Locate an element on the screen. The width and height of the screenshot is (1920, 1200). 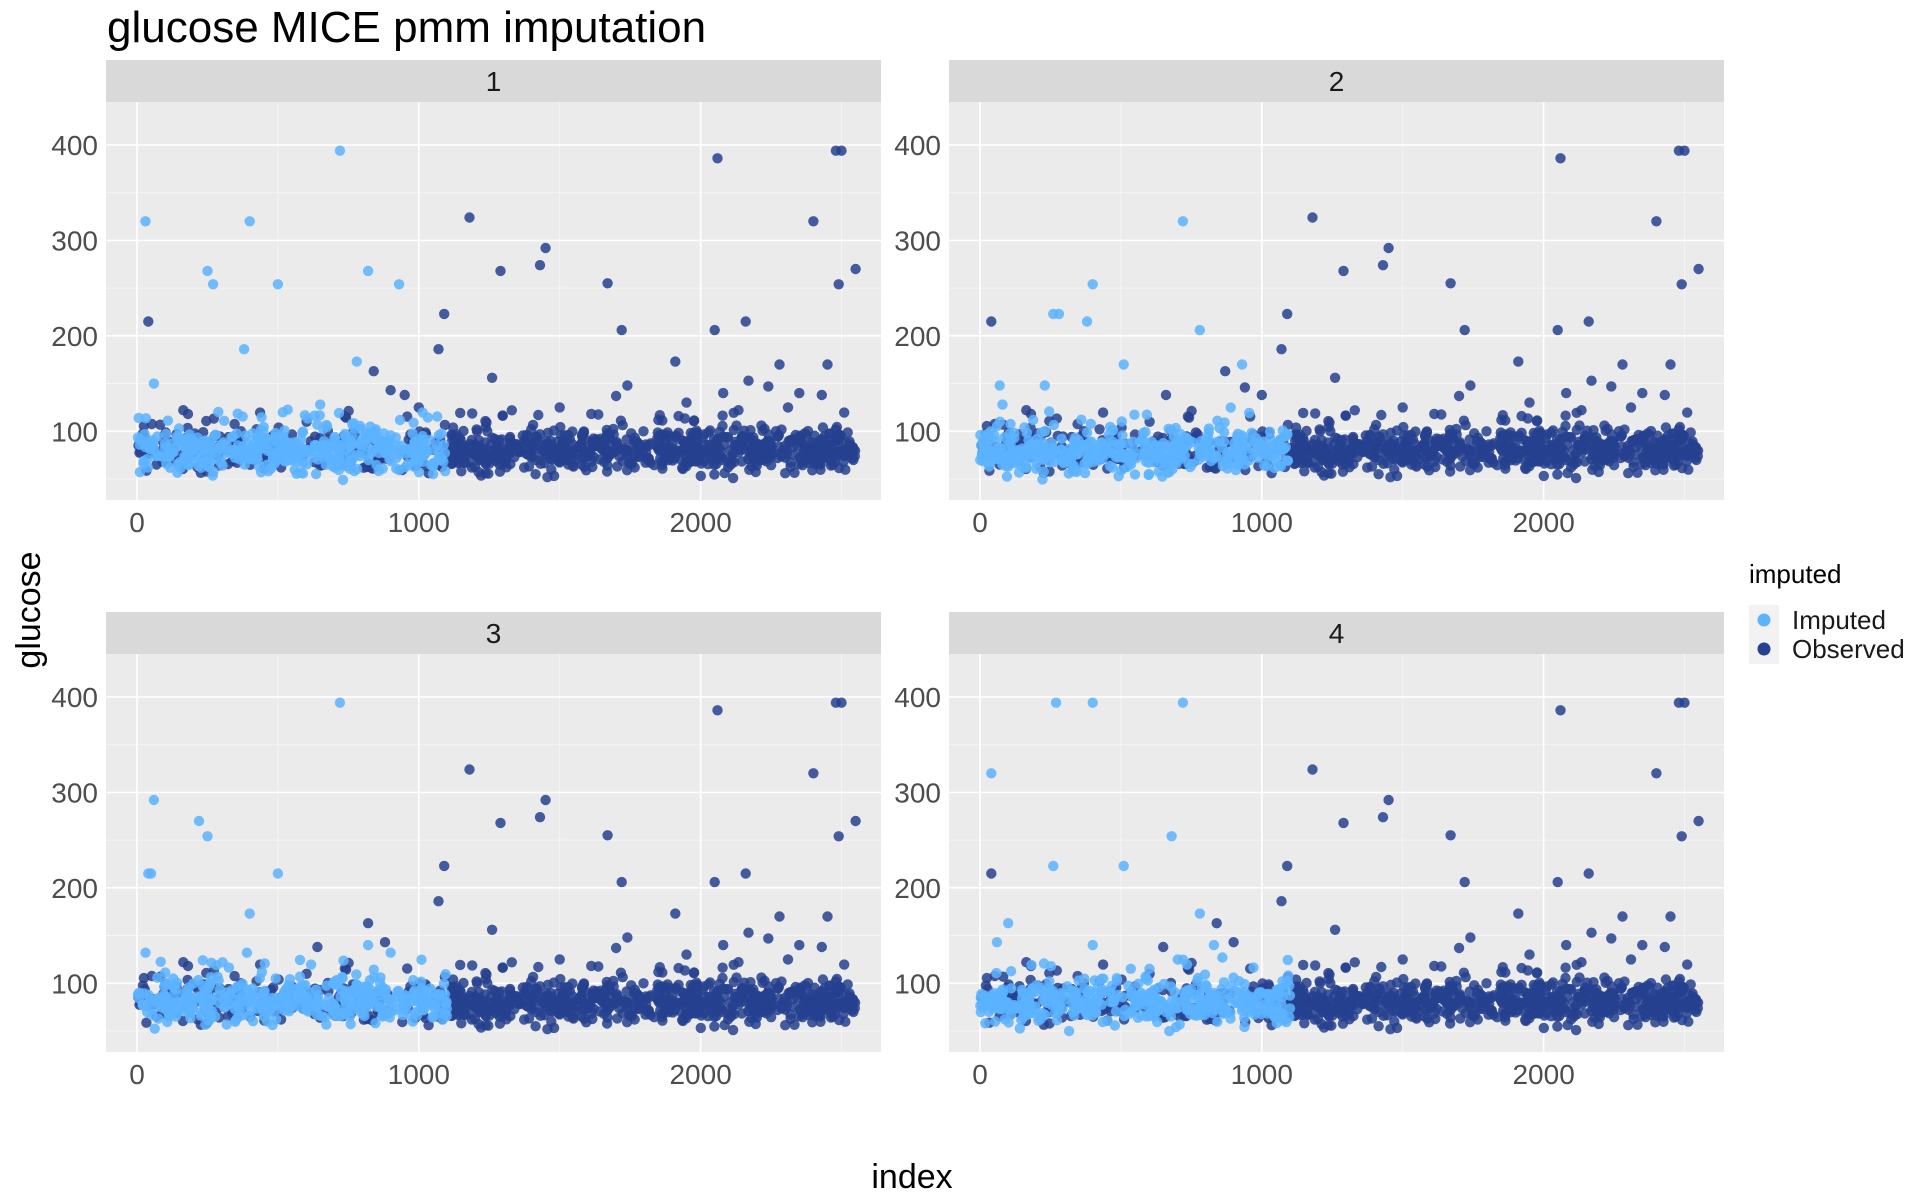
x-tick-label: 1000 is located at coordinates (419, 1074).